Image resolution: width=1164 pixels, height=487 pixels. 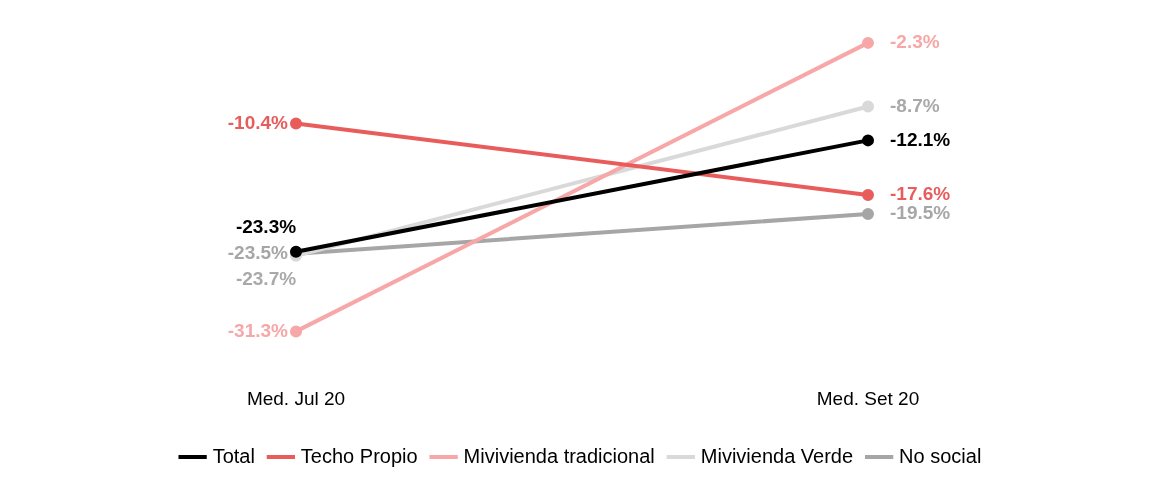 I want to click on data-label: -10.4%, so click(x=258, y=122).